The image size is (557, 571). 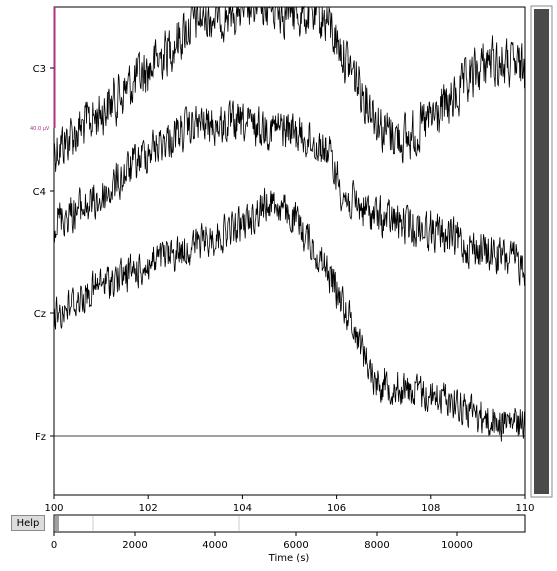 I want to click on channel-label: C3, so click(x=39, y=69).